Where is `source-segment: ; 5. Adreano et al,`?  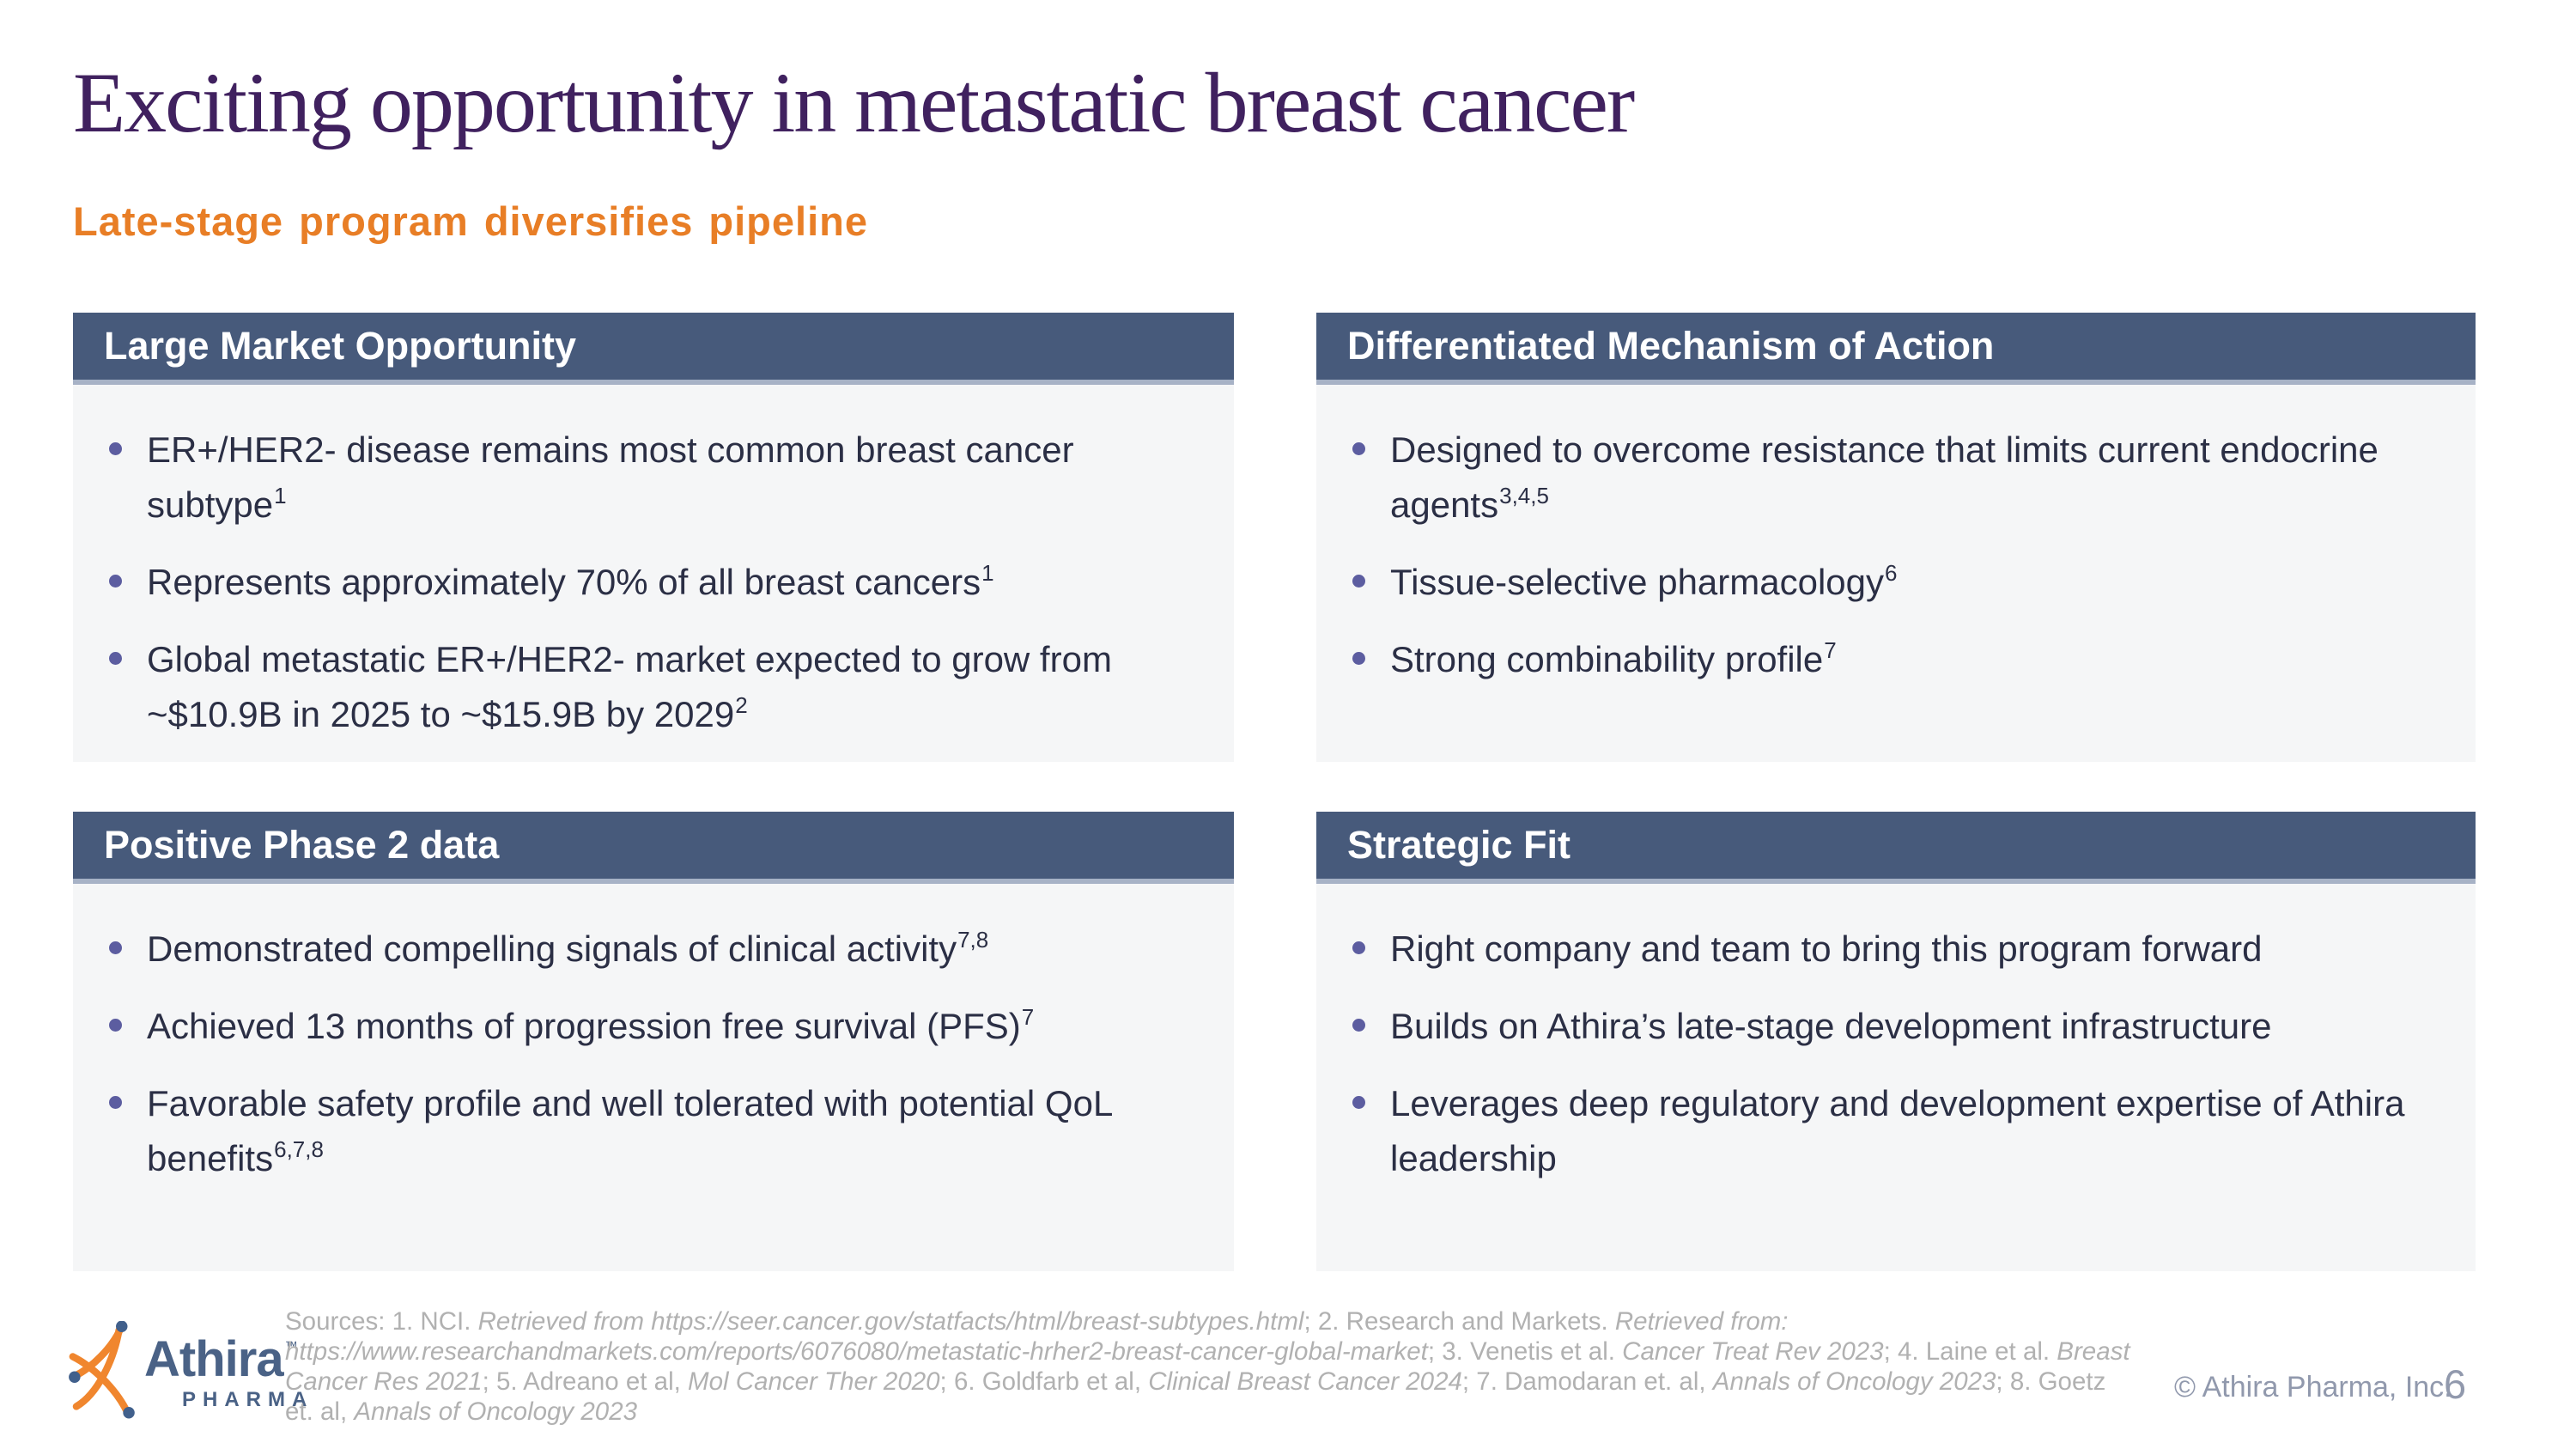
source-segment: ; 5. Adreano et al, is located at coordinates (585, 1381).